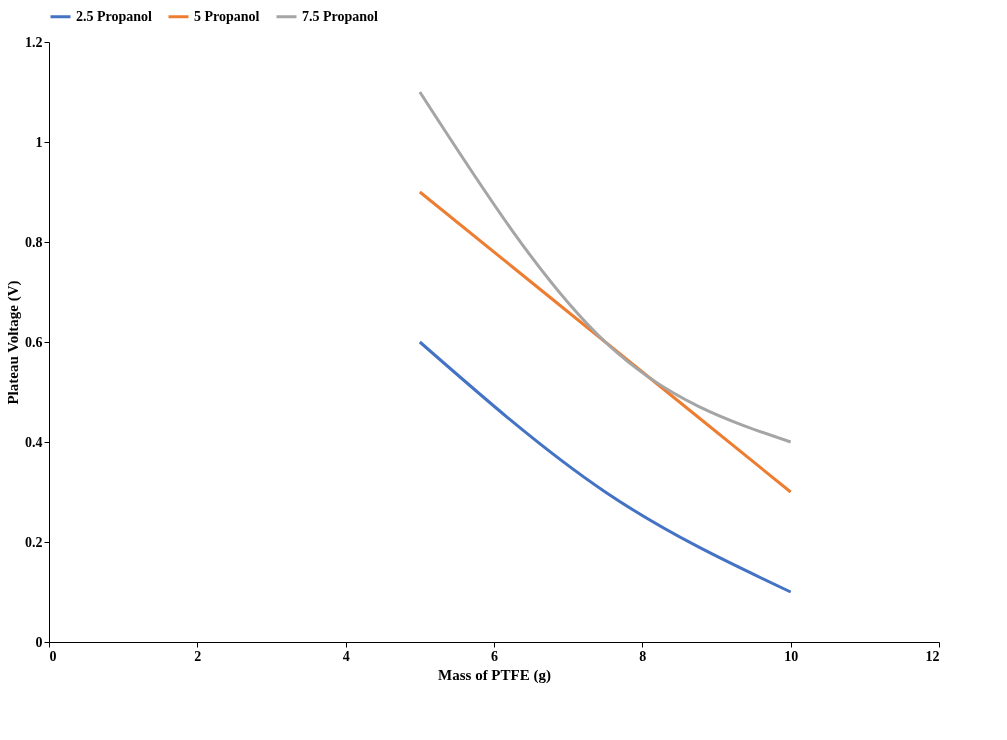 The image size is (1007, 740). Describe the element at coordinates (340, 16) in the screenshot. I see `legend-label: 7.5 Propanol` at that location.